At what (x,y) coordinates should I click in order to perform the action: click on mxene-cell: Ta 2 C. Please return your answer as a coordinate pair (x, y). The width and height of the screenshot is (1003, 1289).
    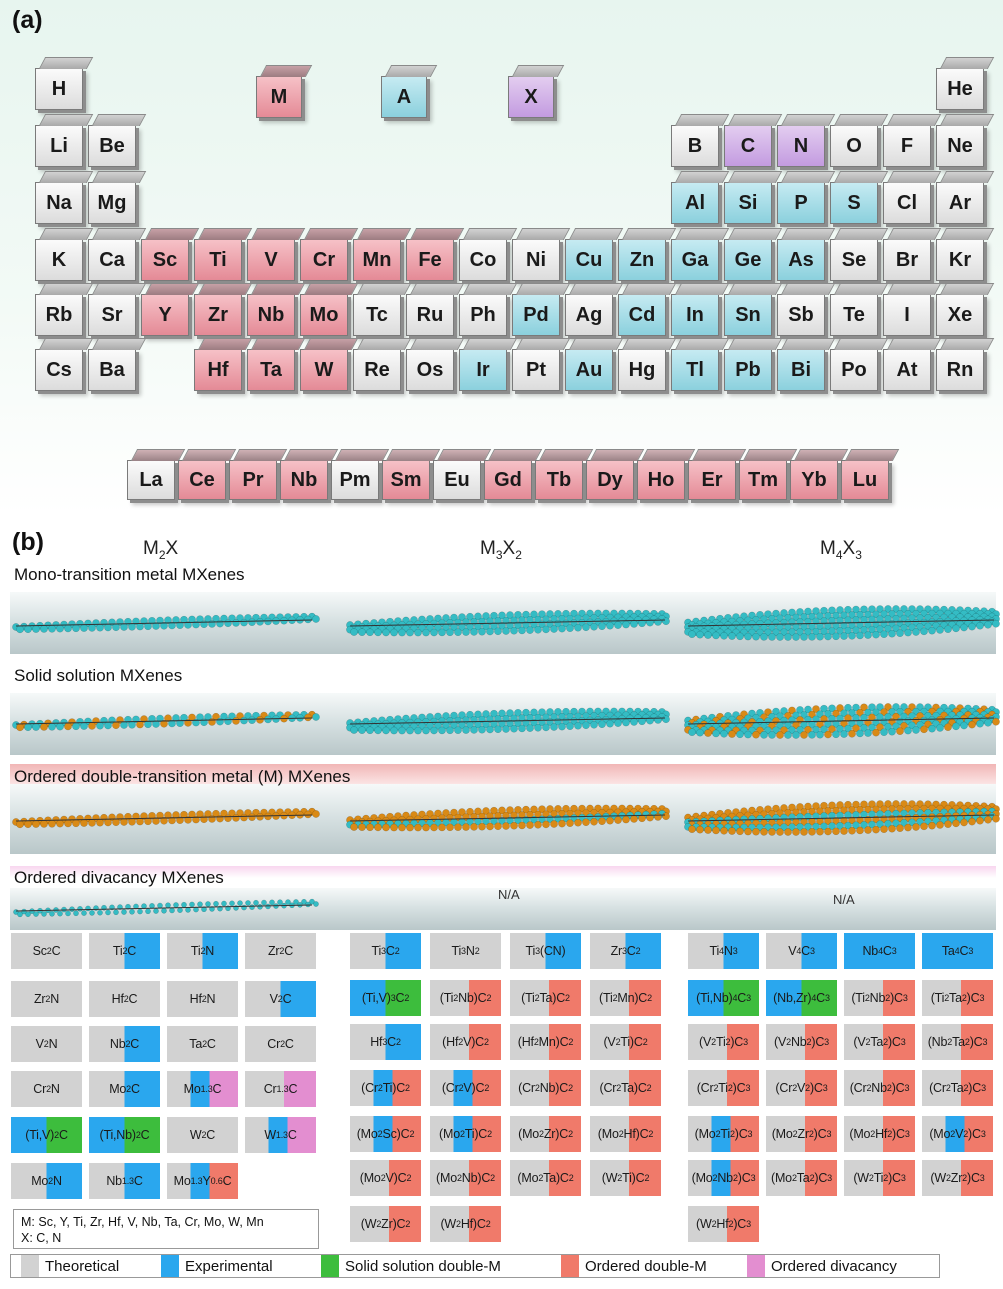
    Looking at the image, I should click on (202, 1044).